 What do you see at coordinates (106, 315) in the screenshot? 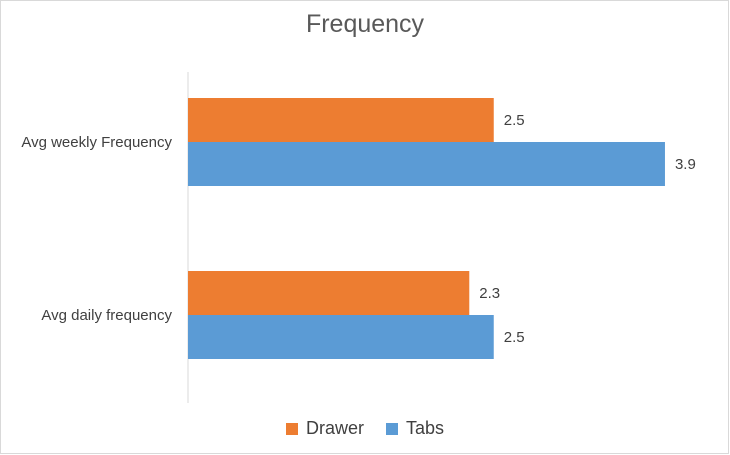
I see `category-label-2: Avg daily frequency` at bounding box center [106, 315].